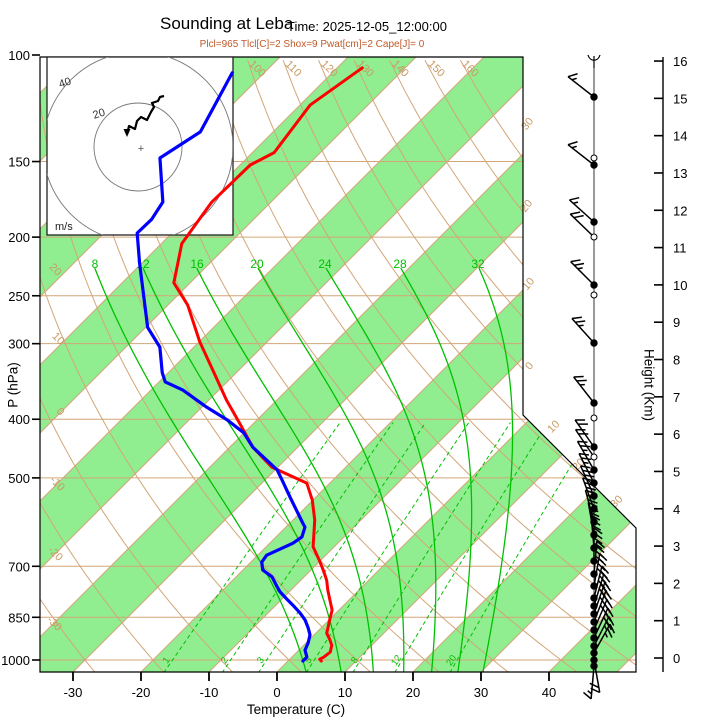 This screenshot has height=720, width=720. I want to click on dry-adiabat-label: 150, so click(435, 68).